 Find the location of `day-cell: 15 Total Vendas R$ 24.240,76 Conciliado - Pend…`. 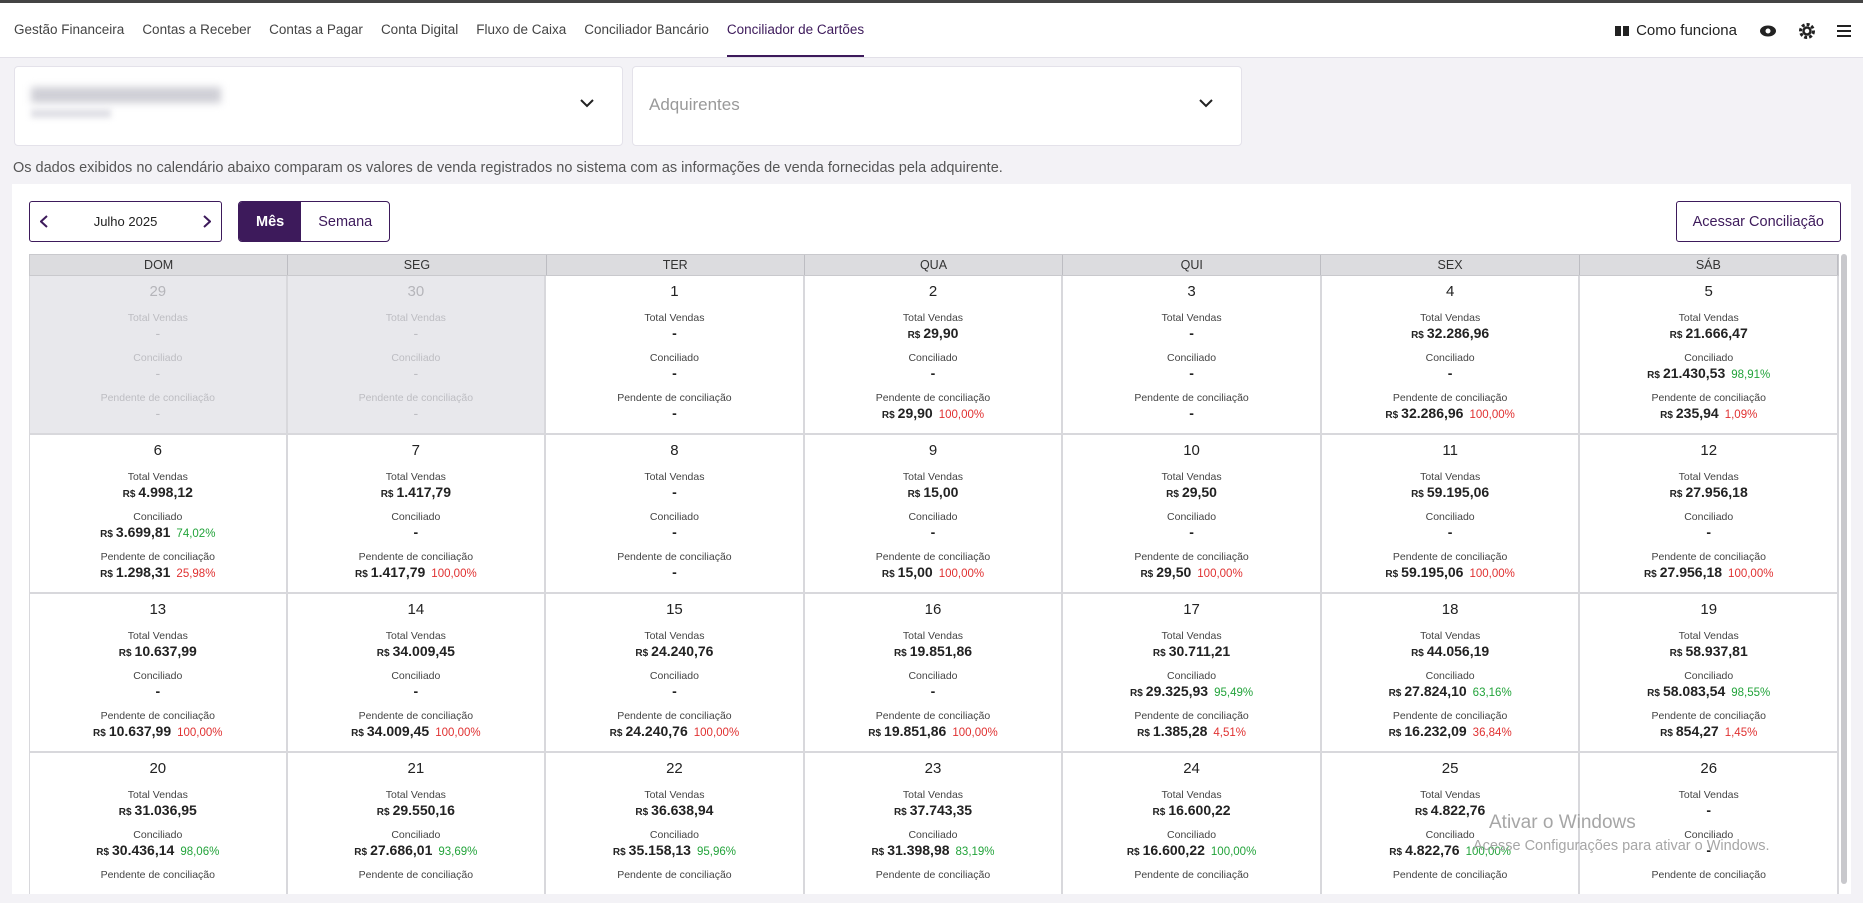

day-cell: 15 Total Vendas R$ 24.240,76 Conciliado - Pend… is located at coordinates (675, 673).